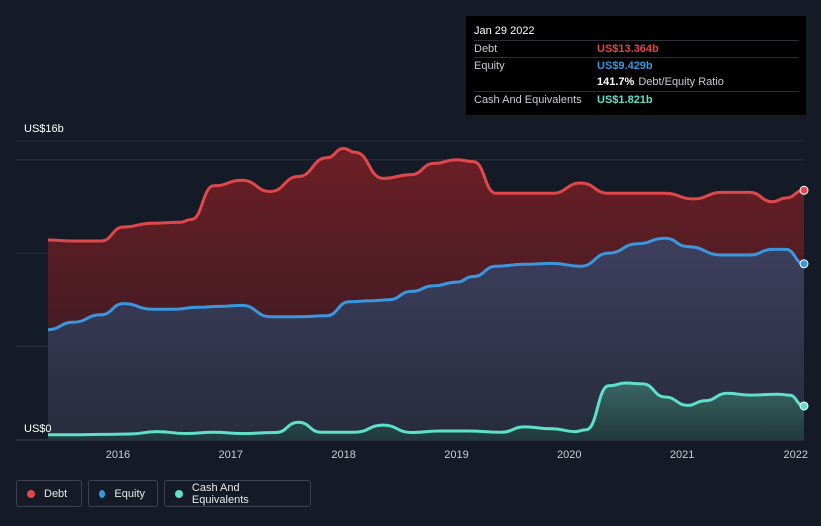 The image size is (821, 526). Describe the element at coordinates (343, 455) in the screenshot. I see `x-tick-label-2018: 2018` at that location.